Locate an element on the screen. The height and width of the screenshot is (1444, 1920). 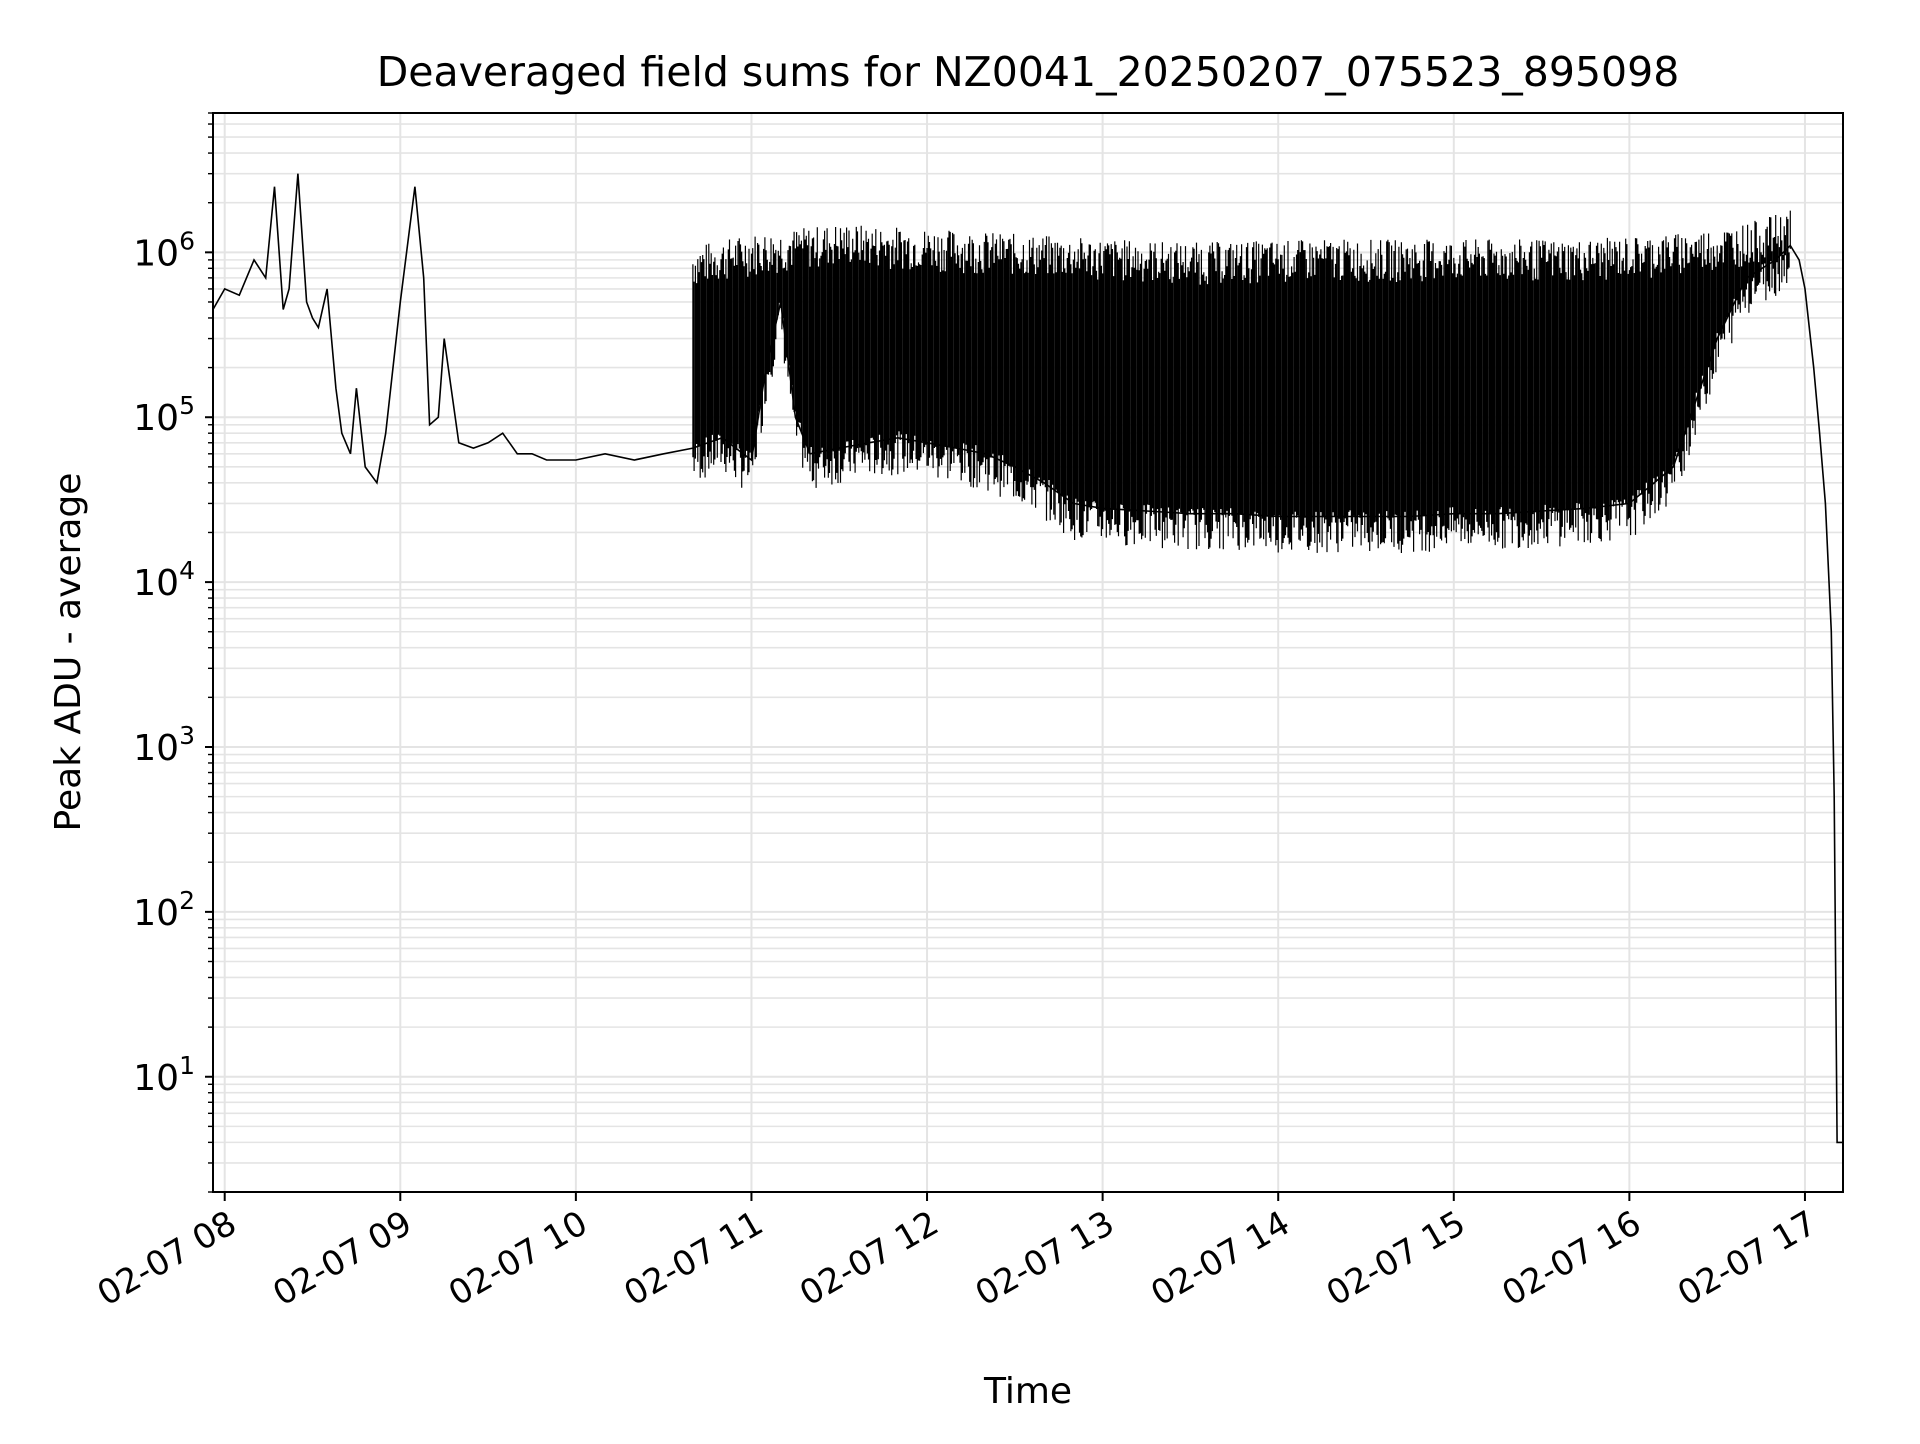
x-tick-label: 02-07 13 is located at coordinates (1045, 1258).